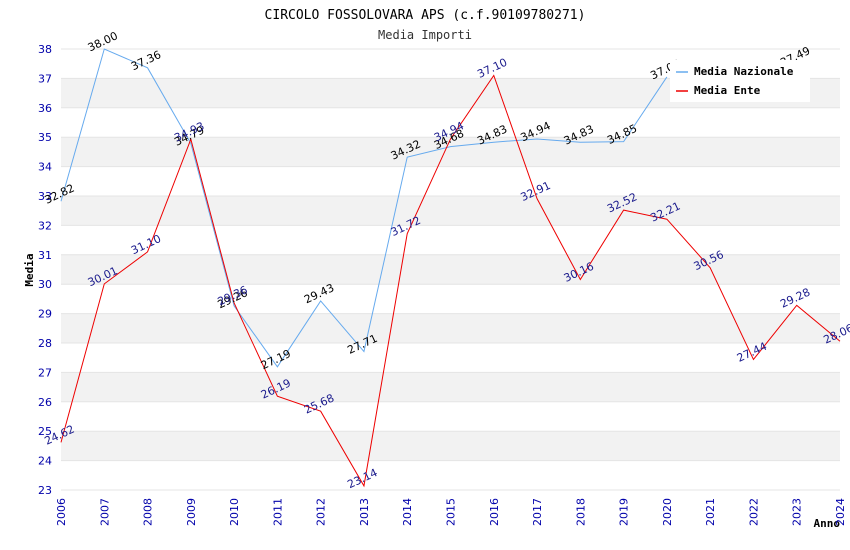 This screenshot has height=550, width=850. Describe the element at coordinates (191, 512) in the screenshot. I see `x-tick-label: 2009` at that location.